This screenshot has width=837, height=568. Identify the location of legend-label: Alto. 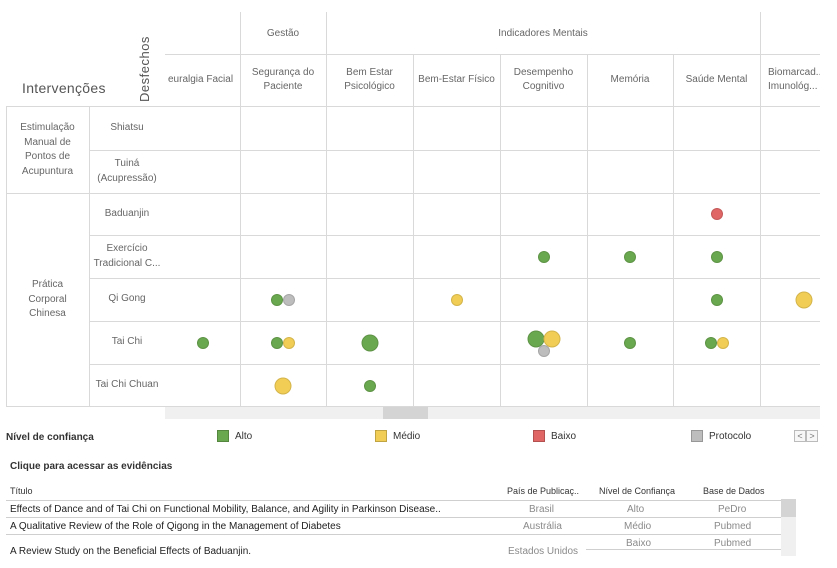
(244, 436).